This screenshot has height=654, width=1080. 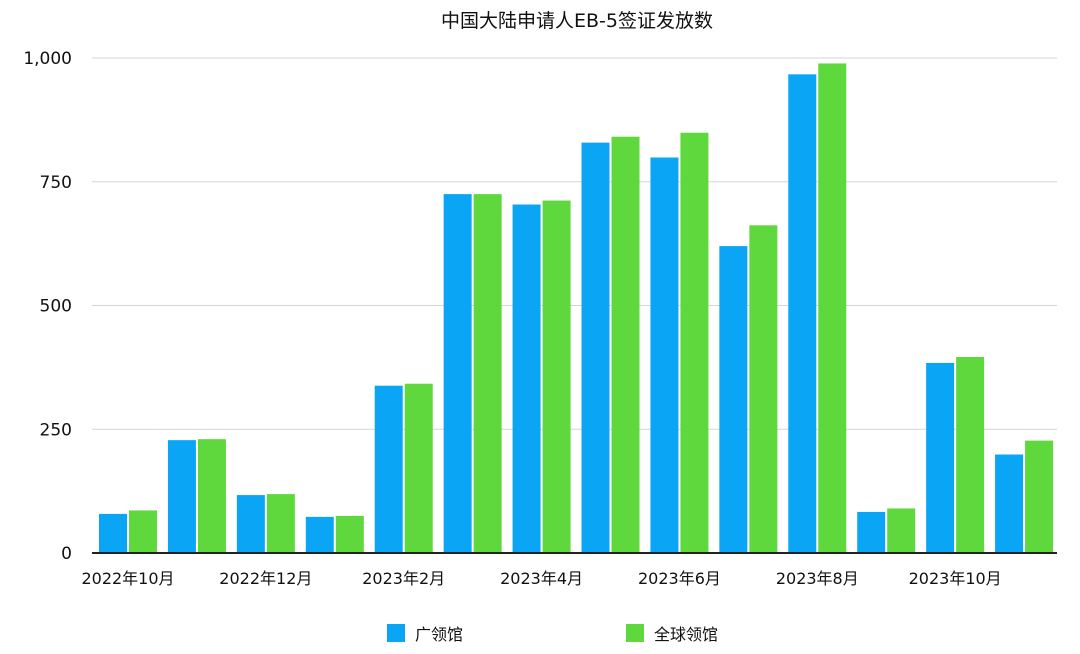 What do you see at coordinates (47, 59) in the screenshot?
I see `y-tick-label: 1,000` at bounding box center [47, 59].